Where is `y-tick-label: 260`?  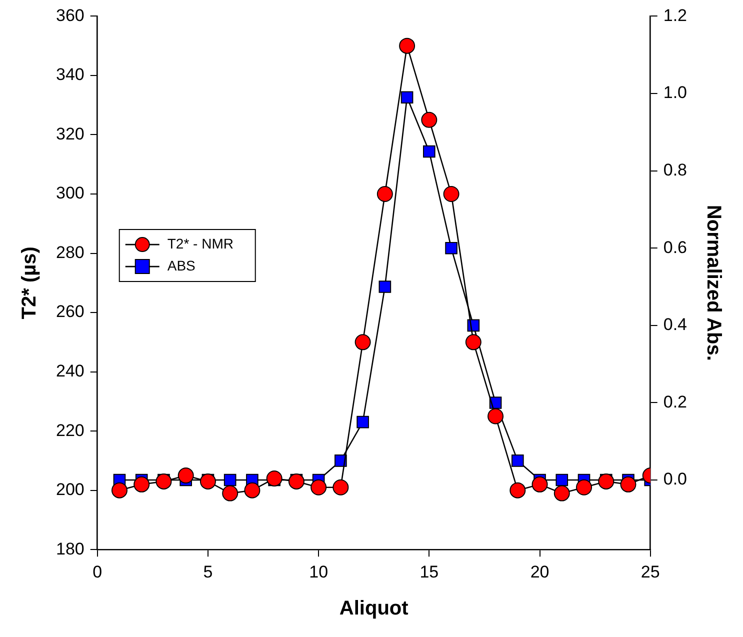
y-tick-label: 260 is located at coordinates (70, 312).